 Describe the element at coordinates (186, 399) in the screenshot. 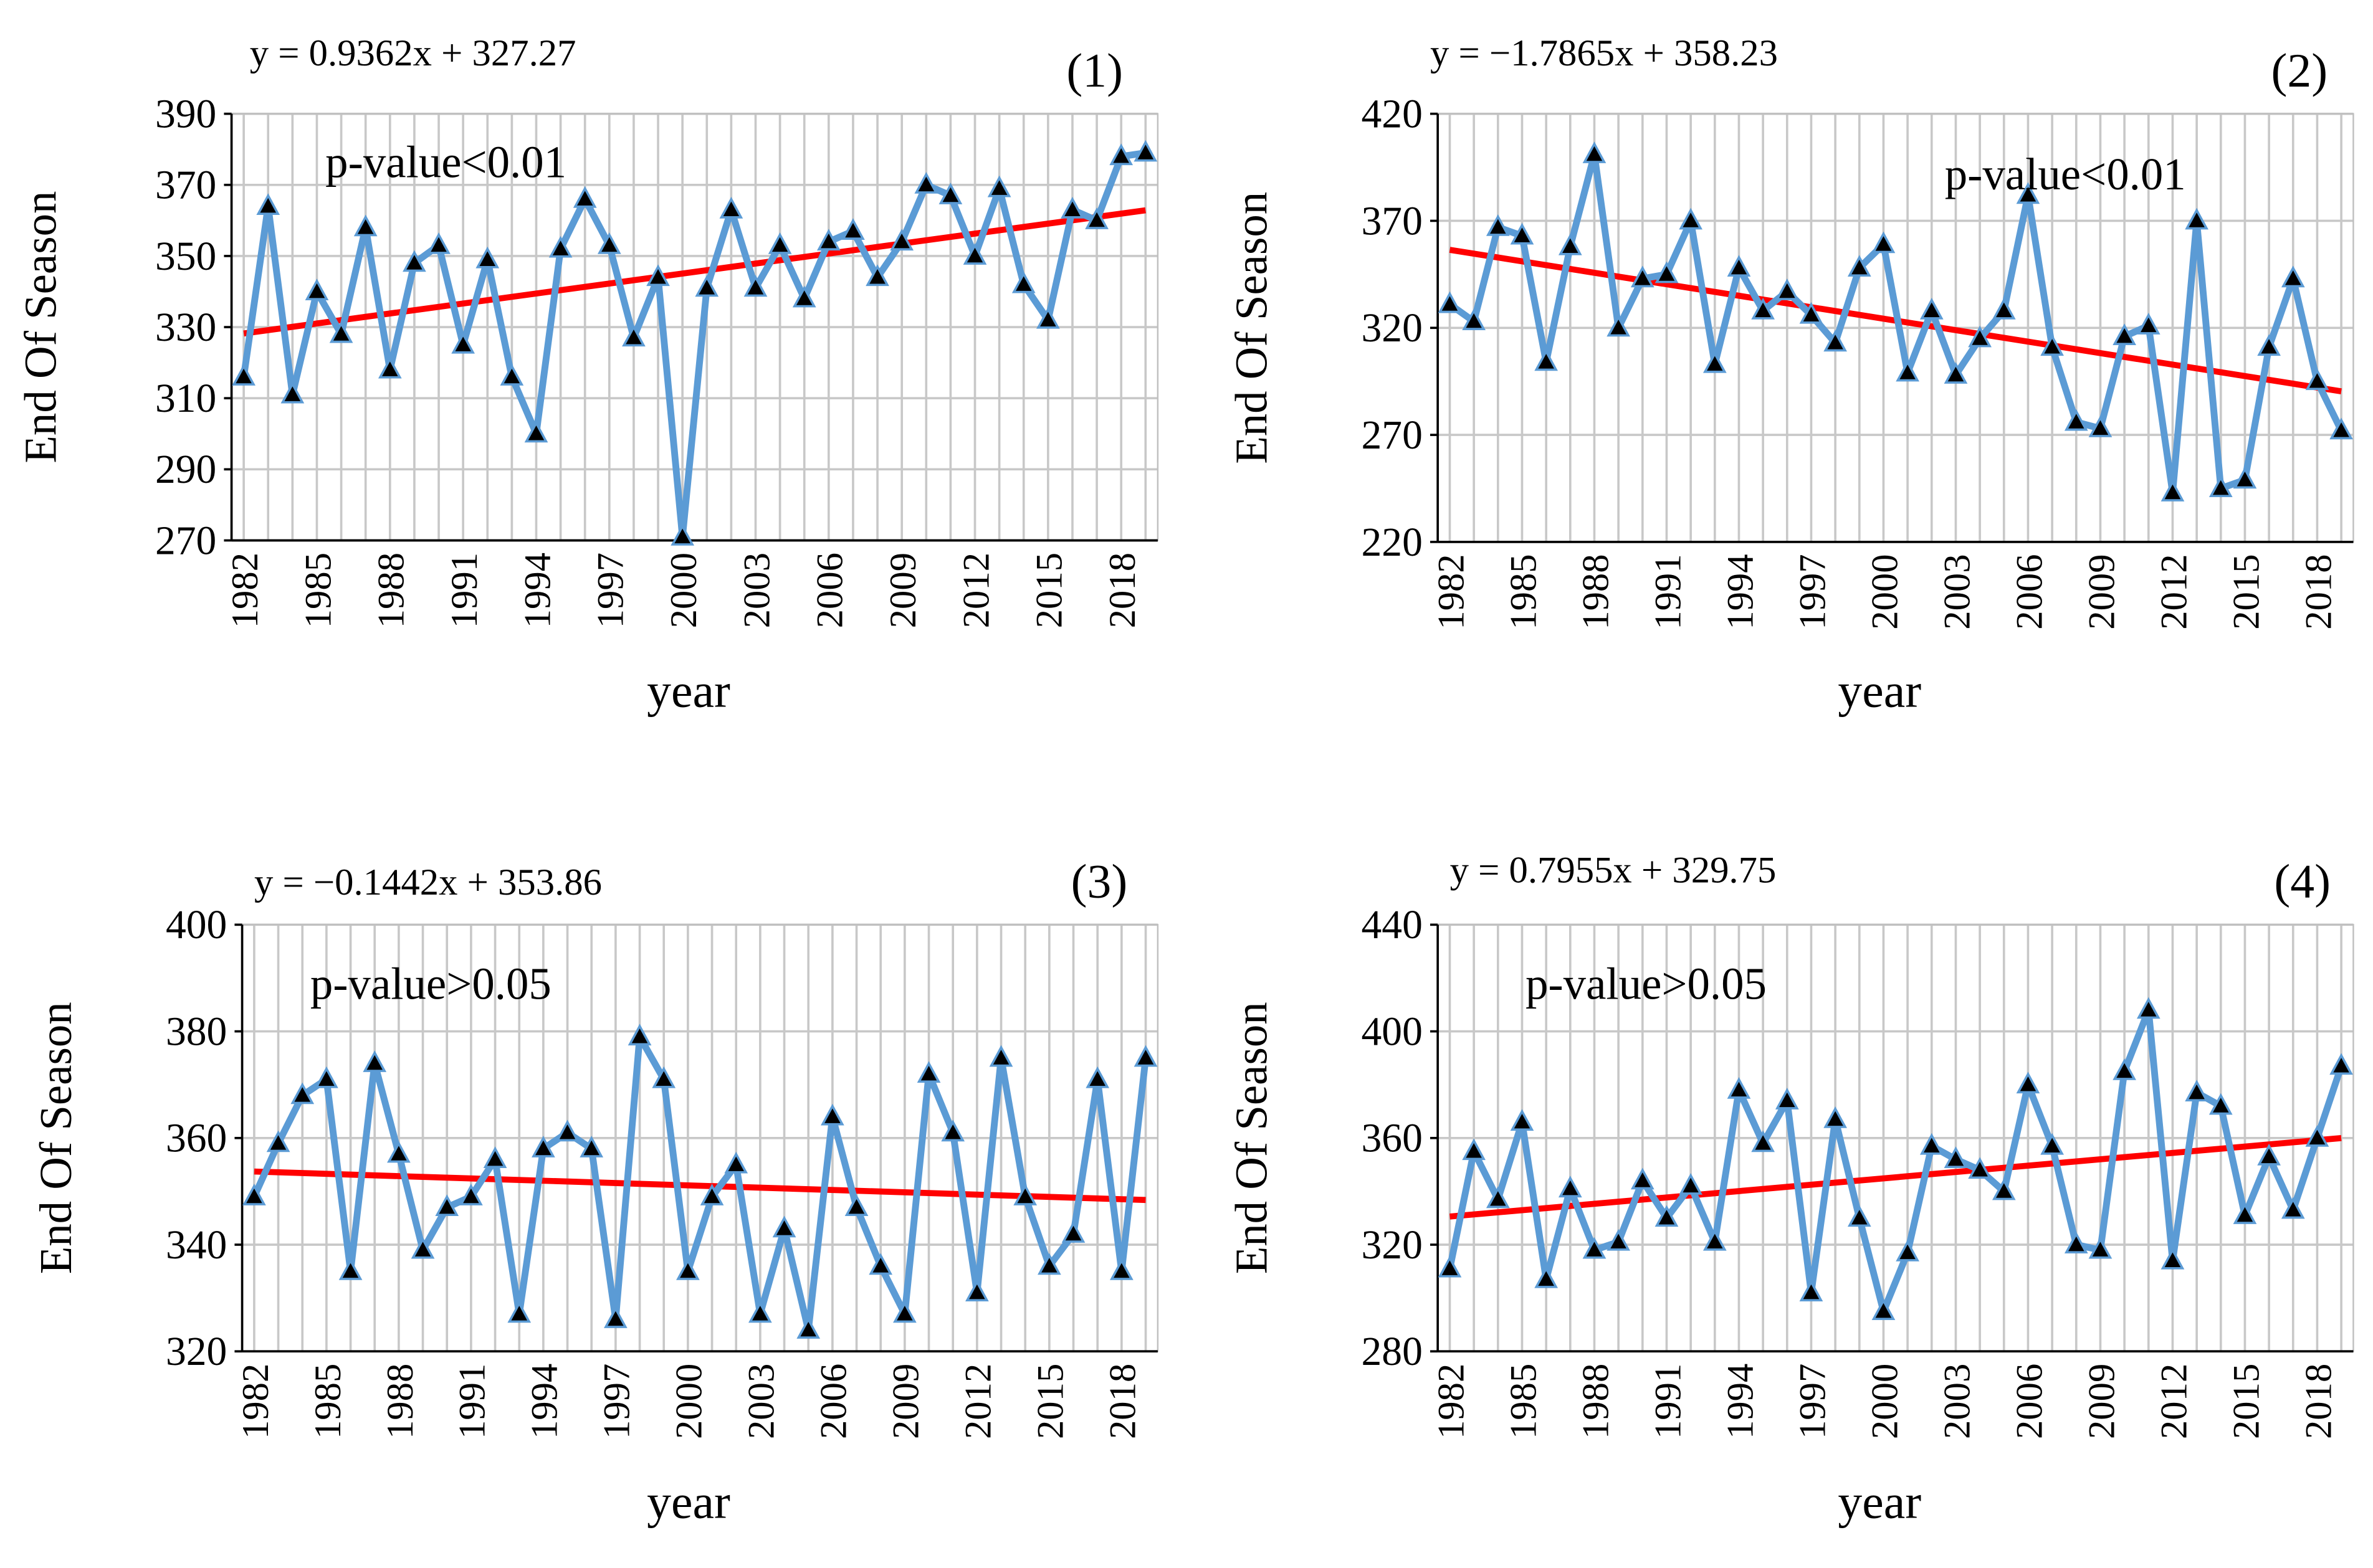

I see `y-tick-label: 310` at that location.